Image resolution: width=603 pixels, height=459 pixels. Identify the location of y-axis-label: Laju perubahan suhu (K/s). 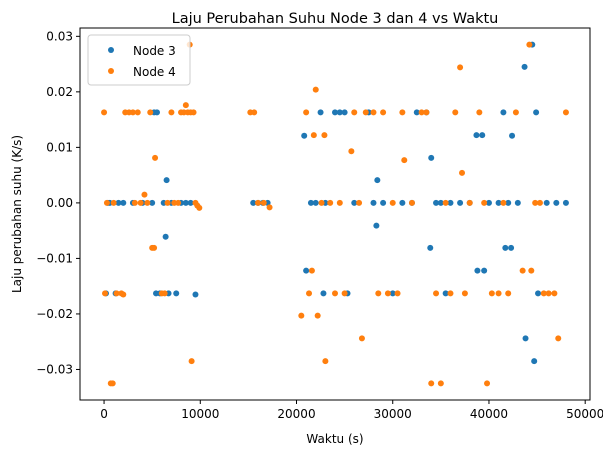
(17, 214).